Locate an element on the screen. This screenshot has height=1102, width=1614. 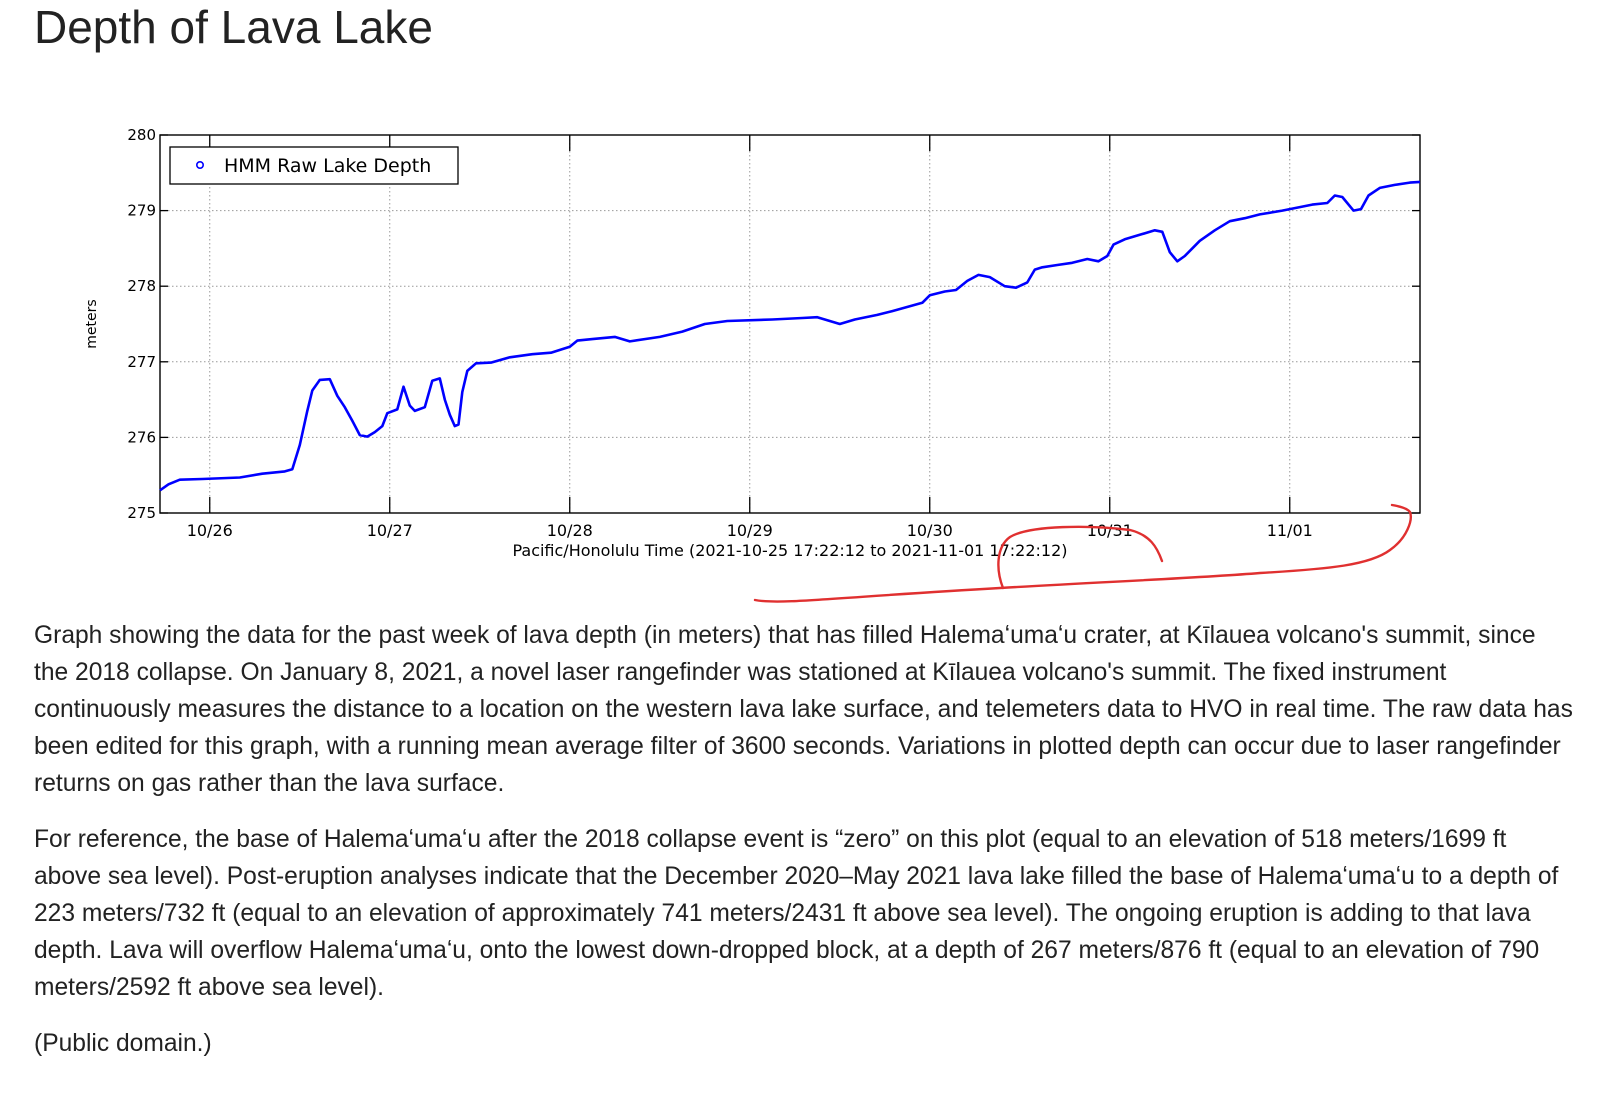
y-tick-label: 279 is located at coordinates (141, 211).